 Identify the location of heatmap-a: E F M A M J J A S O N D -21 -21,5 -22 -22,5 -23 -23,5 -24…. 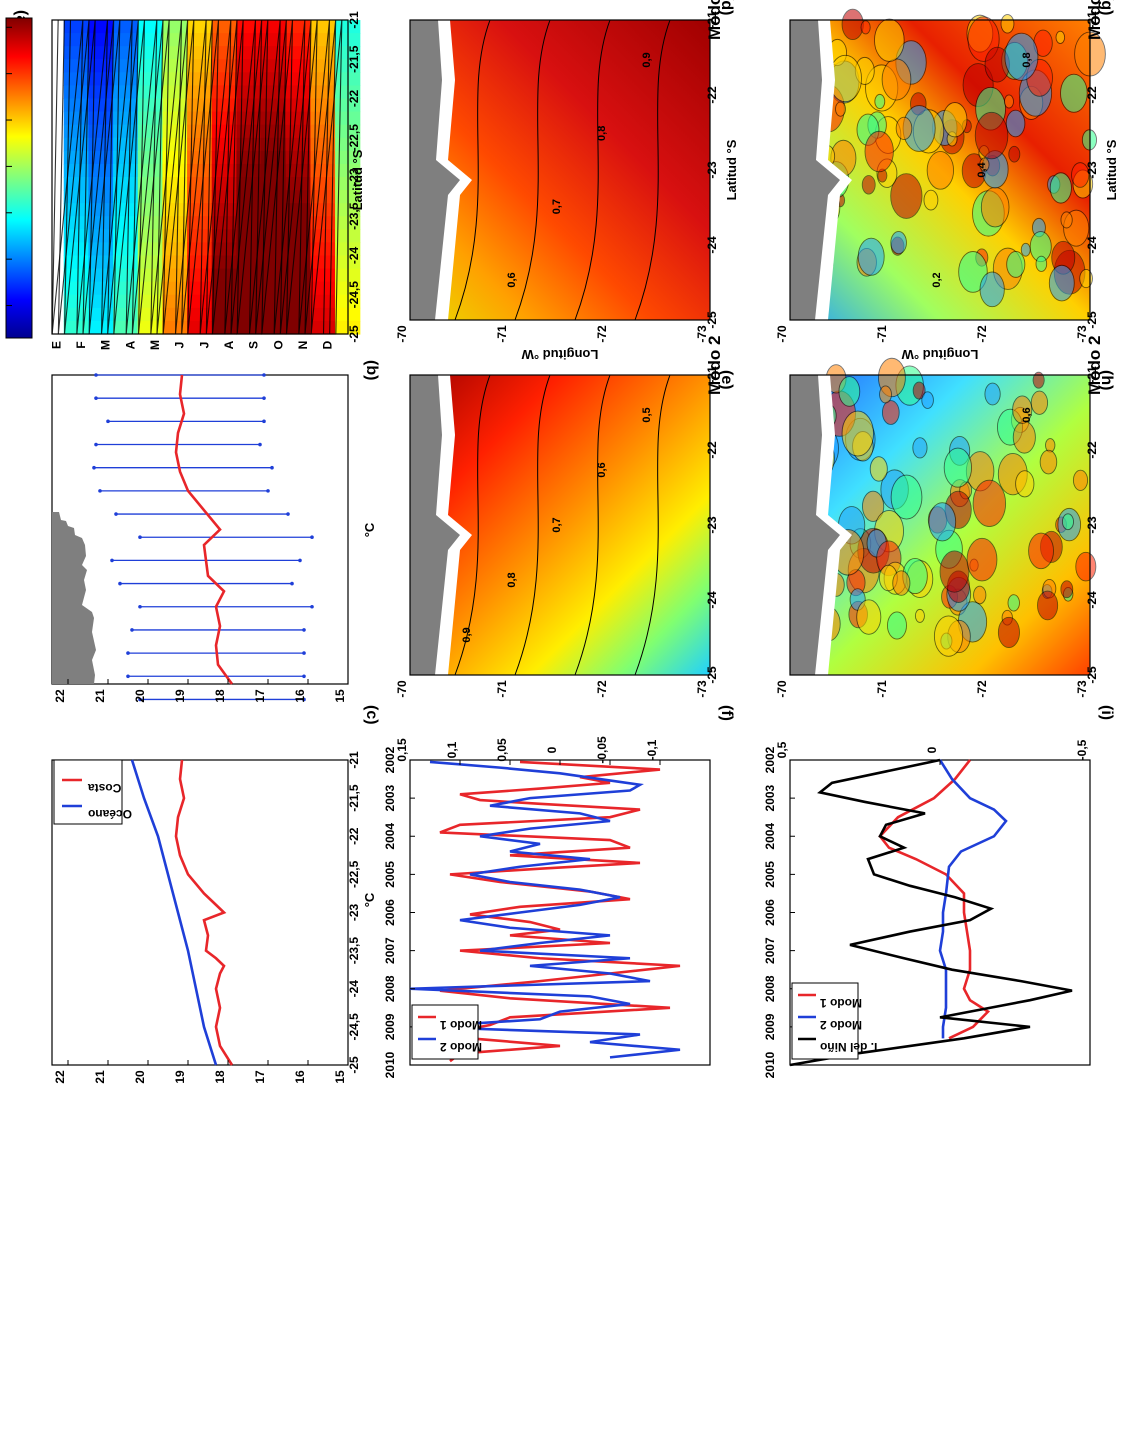
(207, 180).